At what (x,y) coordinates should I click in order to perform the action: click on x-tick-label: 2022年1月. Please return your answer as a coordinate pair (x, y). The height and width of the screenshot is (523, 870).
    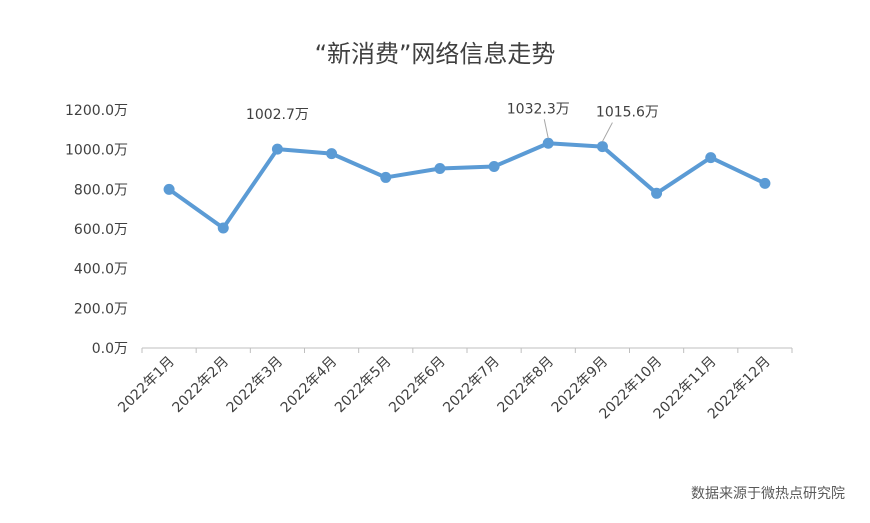
    Looking at the image, I should click on (146, 385).